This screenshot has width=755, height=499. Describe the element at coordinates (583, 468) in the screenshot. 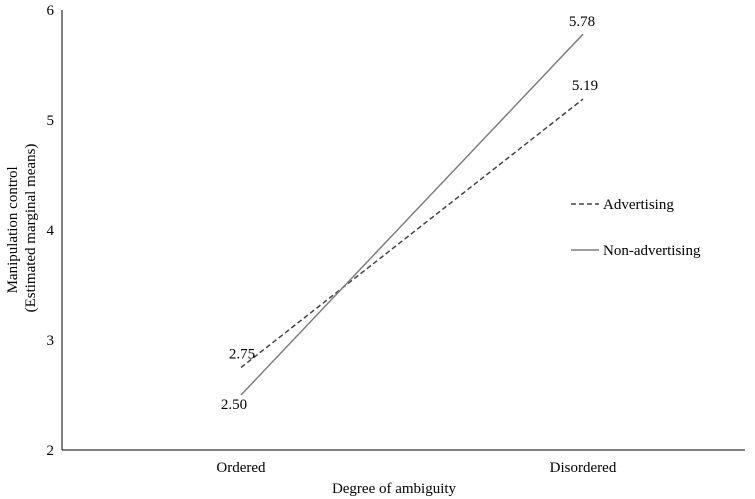

I see `x-tick-label-disordered: Disordered` at that location.